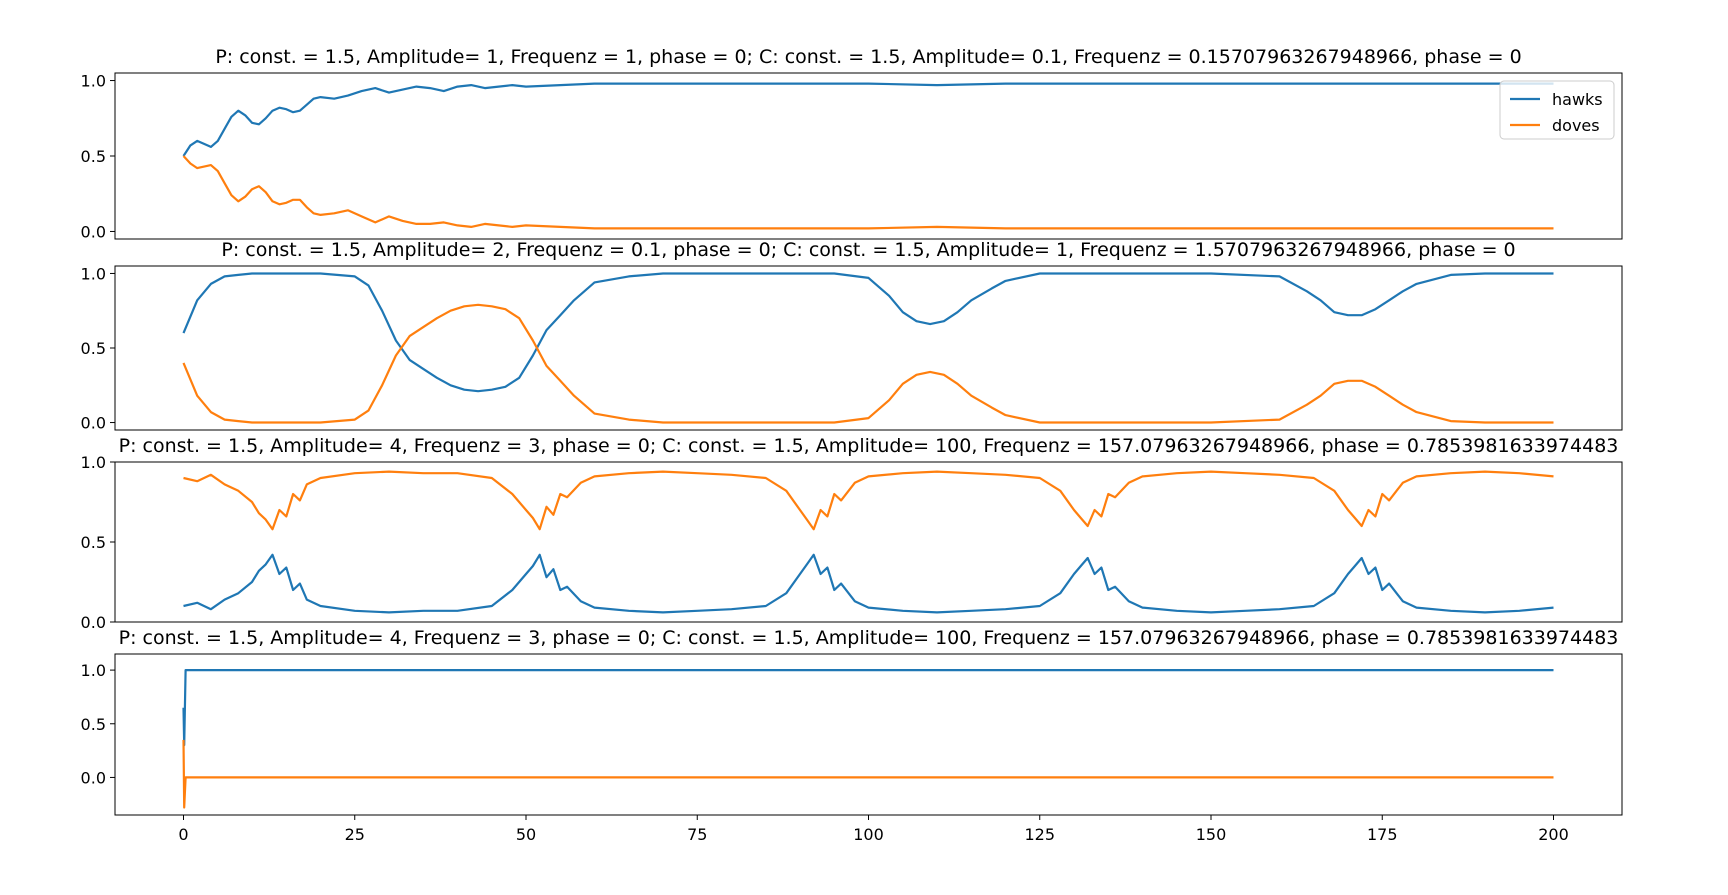  What do you see at coordinates (868, 834) in the screenshot?
I see `x-tick-label: 100` at bounding box center [868, 834].